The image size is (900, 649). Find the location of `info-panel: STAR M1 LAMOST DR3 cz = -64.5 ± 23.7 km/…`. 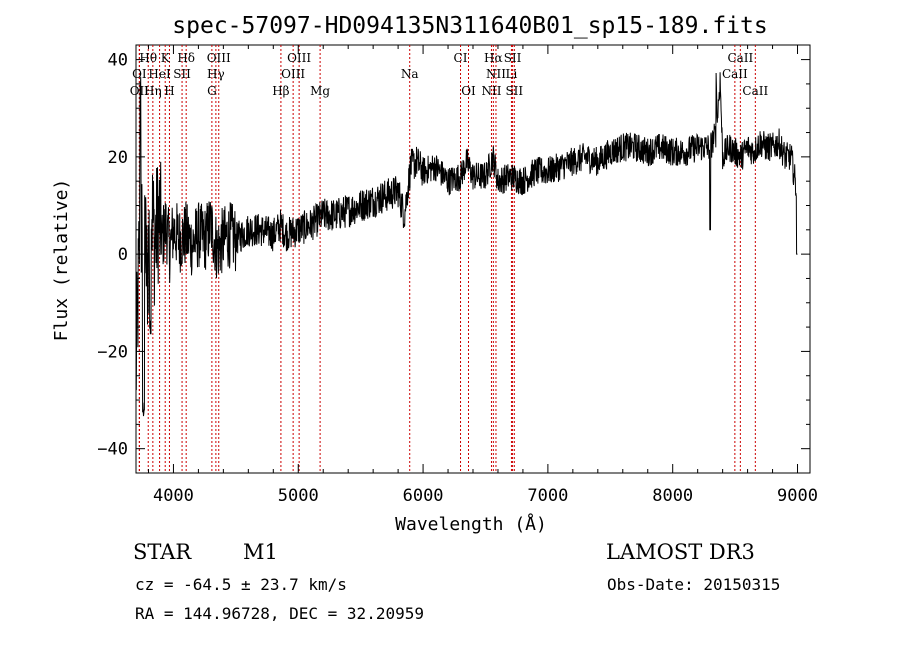

info-panel: STAR M1 LAMOST DR3 cz = -64.5 ± 23.7 km/… is located at coordinates (456, 581).